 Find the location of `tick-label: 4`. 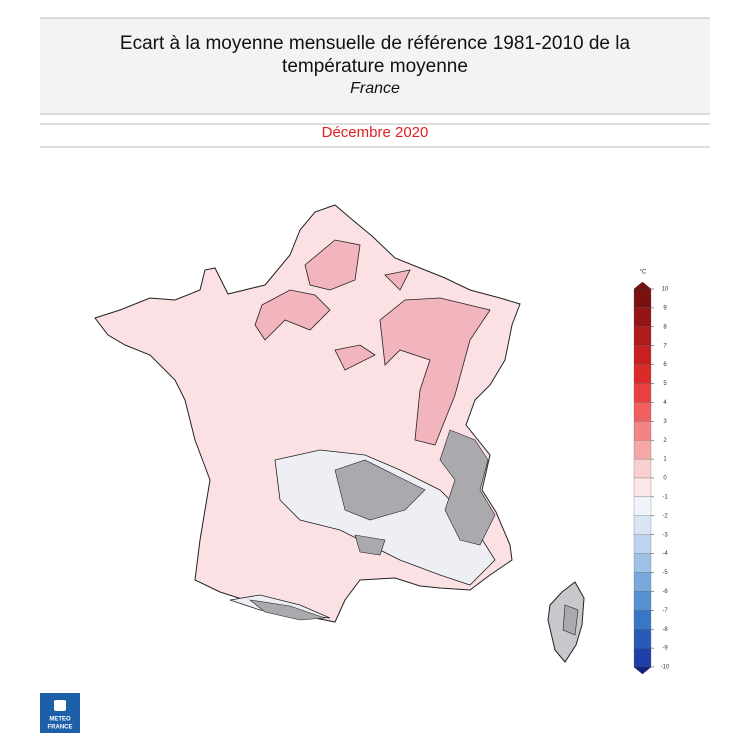

tick-label: 4 is located at coordinates (665, 403).